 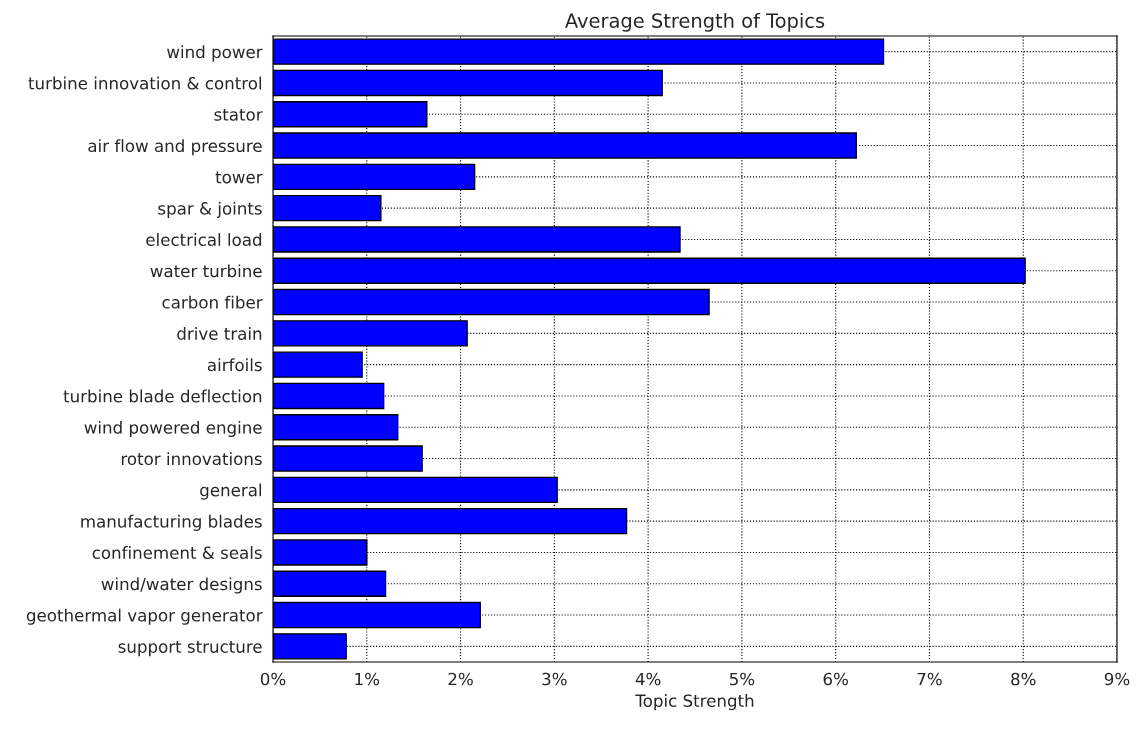 I want to click on y-tick-label: wind power, so click(x=215, y=53).